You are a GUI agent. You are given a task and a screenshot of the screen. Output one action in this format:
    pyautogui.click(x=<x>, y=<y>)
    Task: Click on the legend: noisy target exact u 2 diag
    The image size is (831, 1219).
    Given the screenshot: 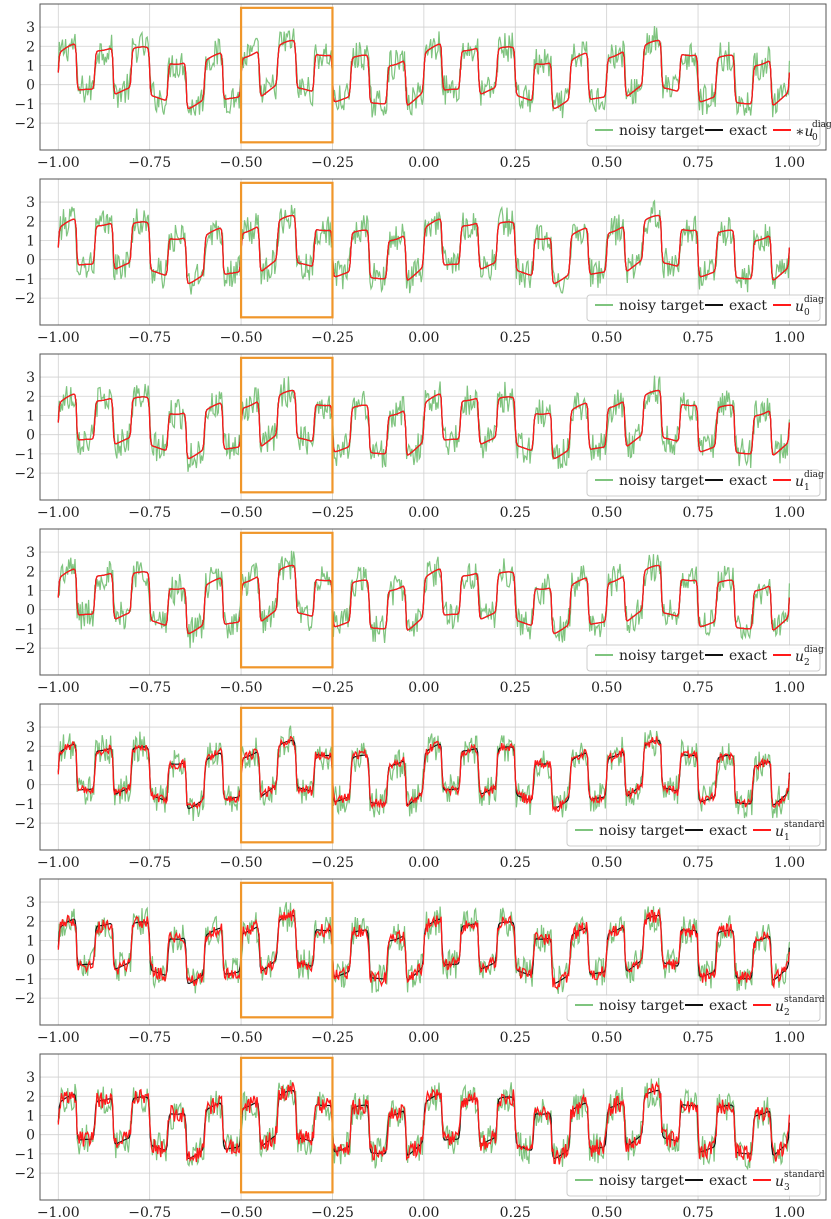 What is the action you would take?
    pyautogui.click(x=705, y=658)
    